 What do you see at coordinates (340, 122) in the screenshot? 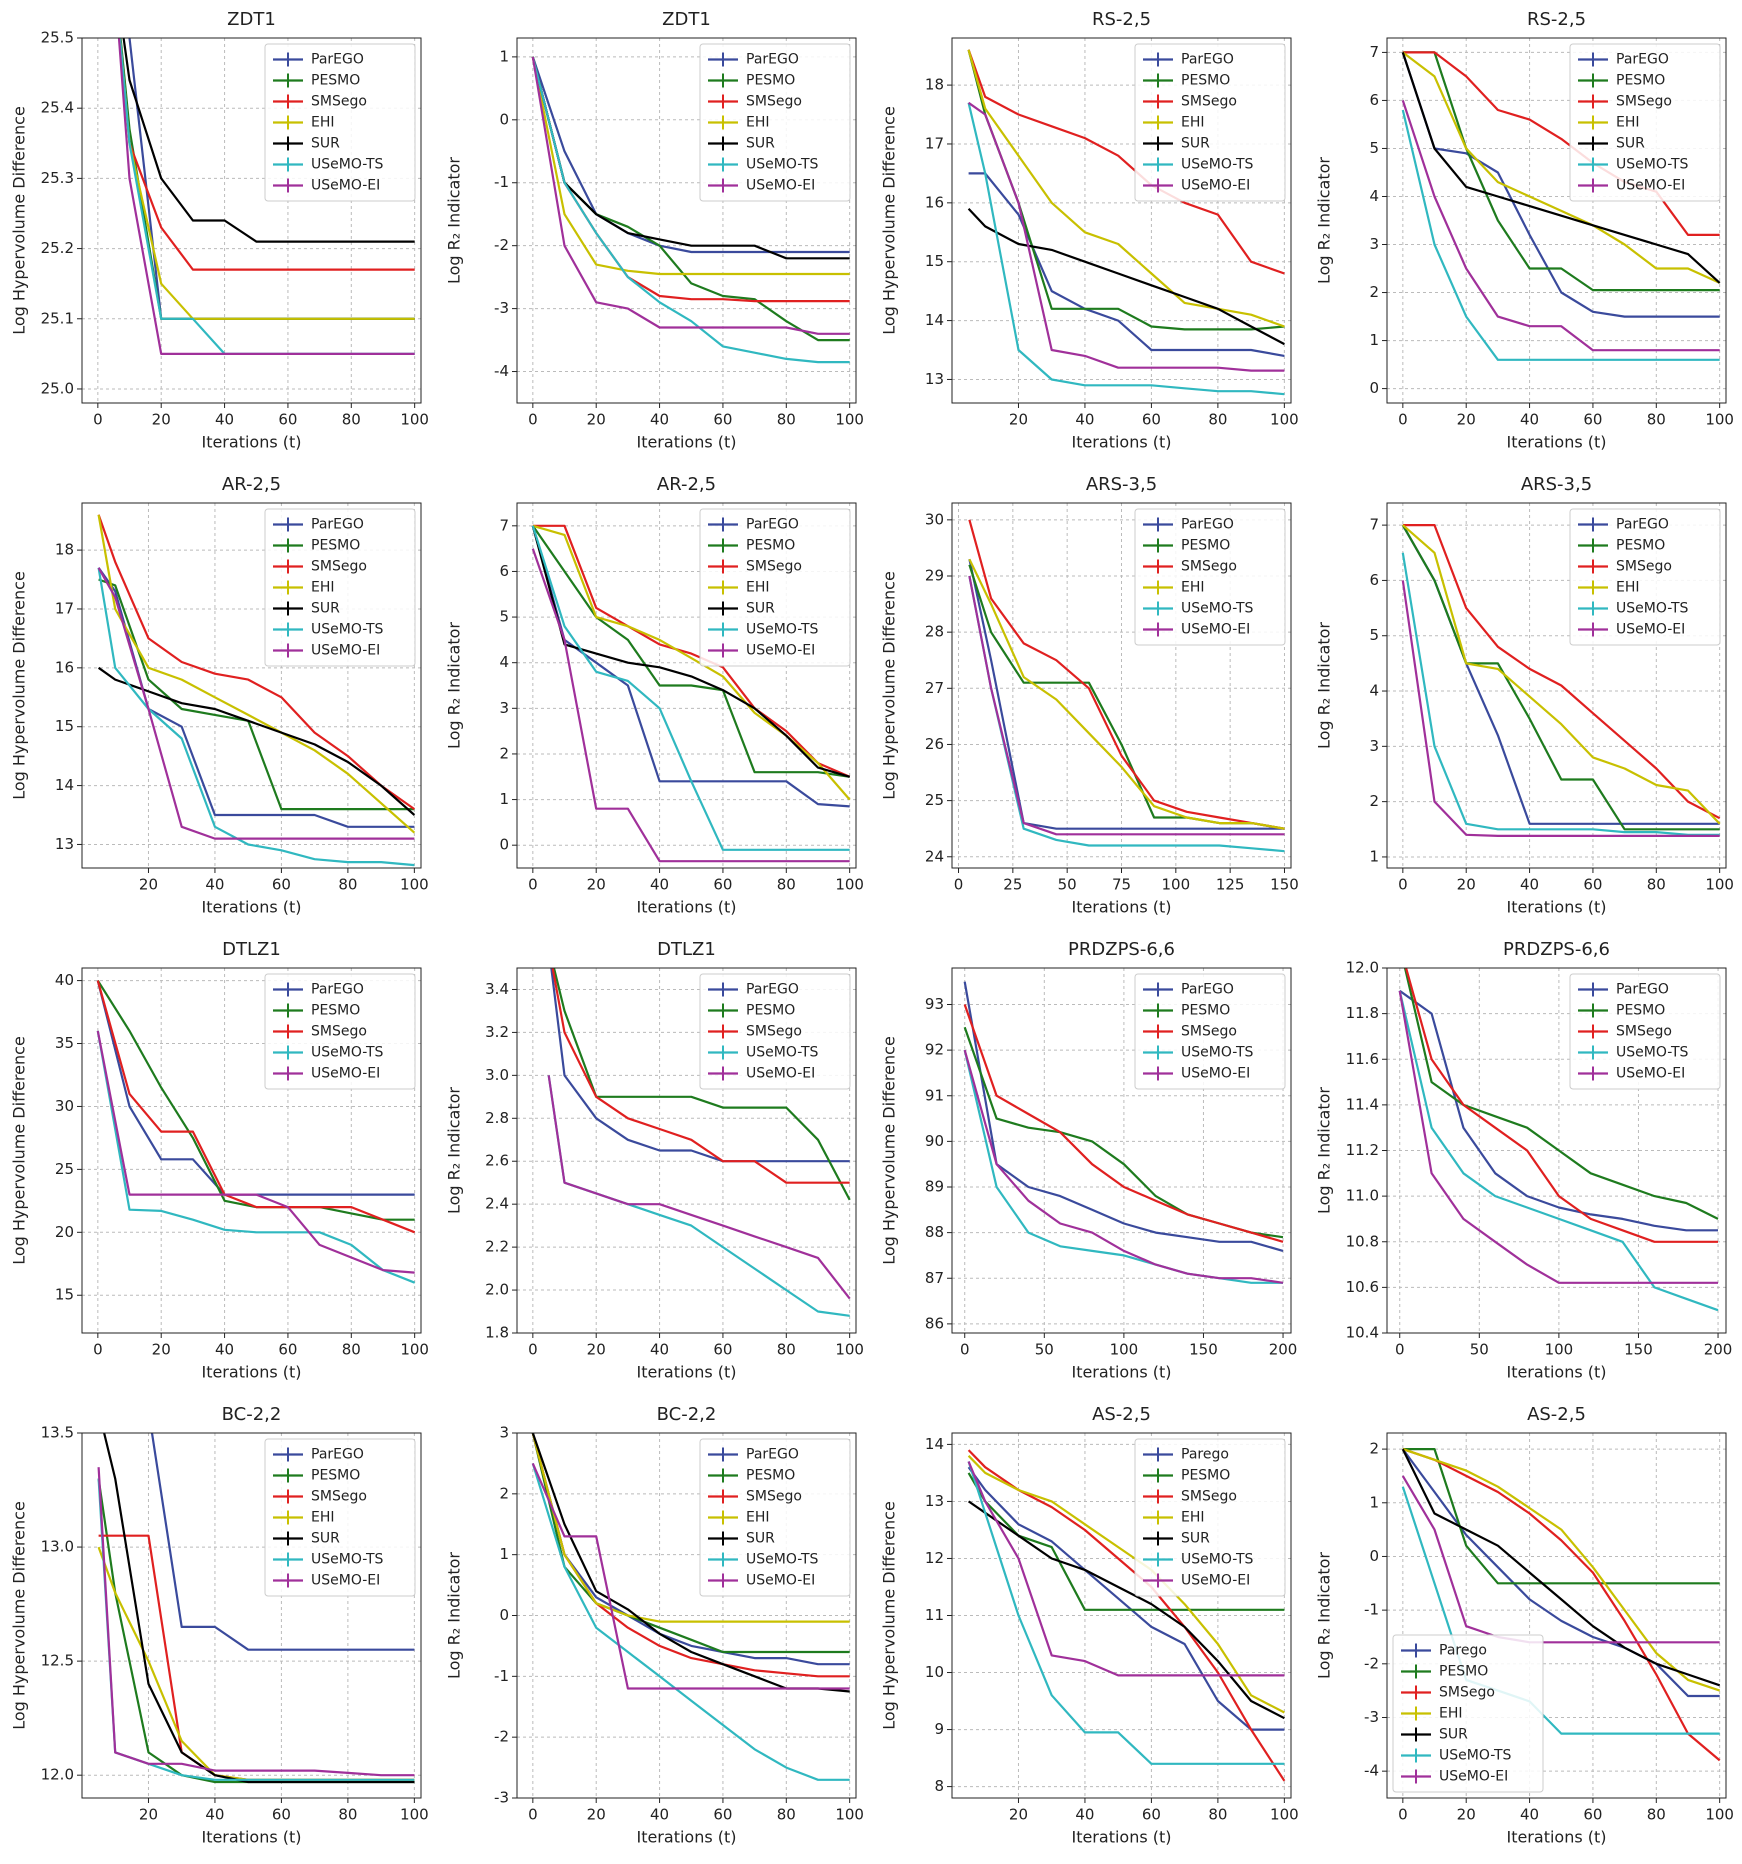
I see `legend-box` at bounding box center [340, 122].